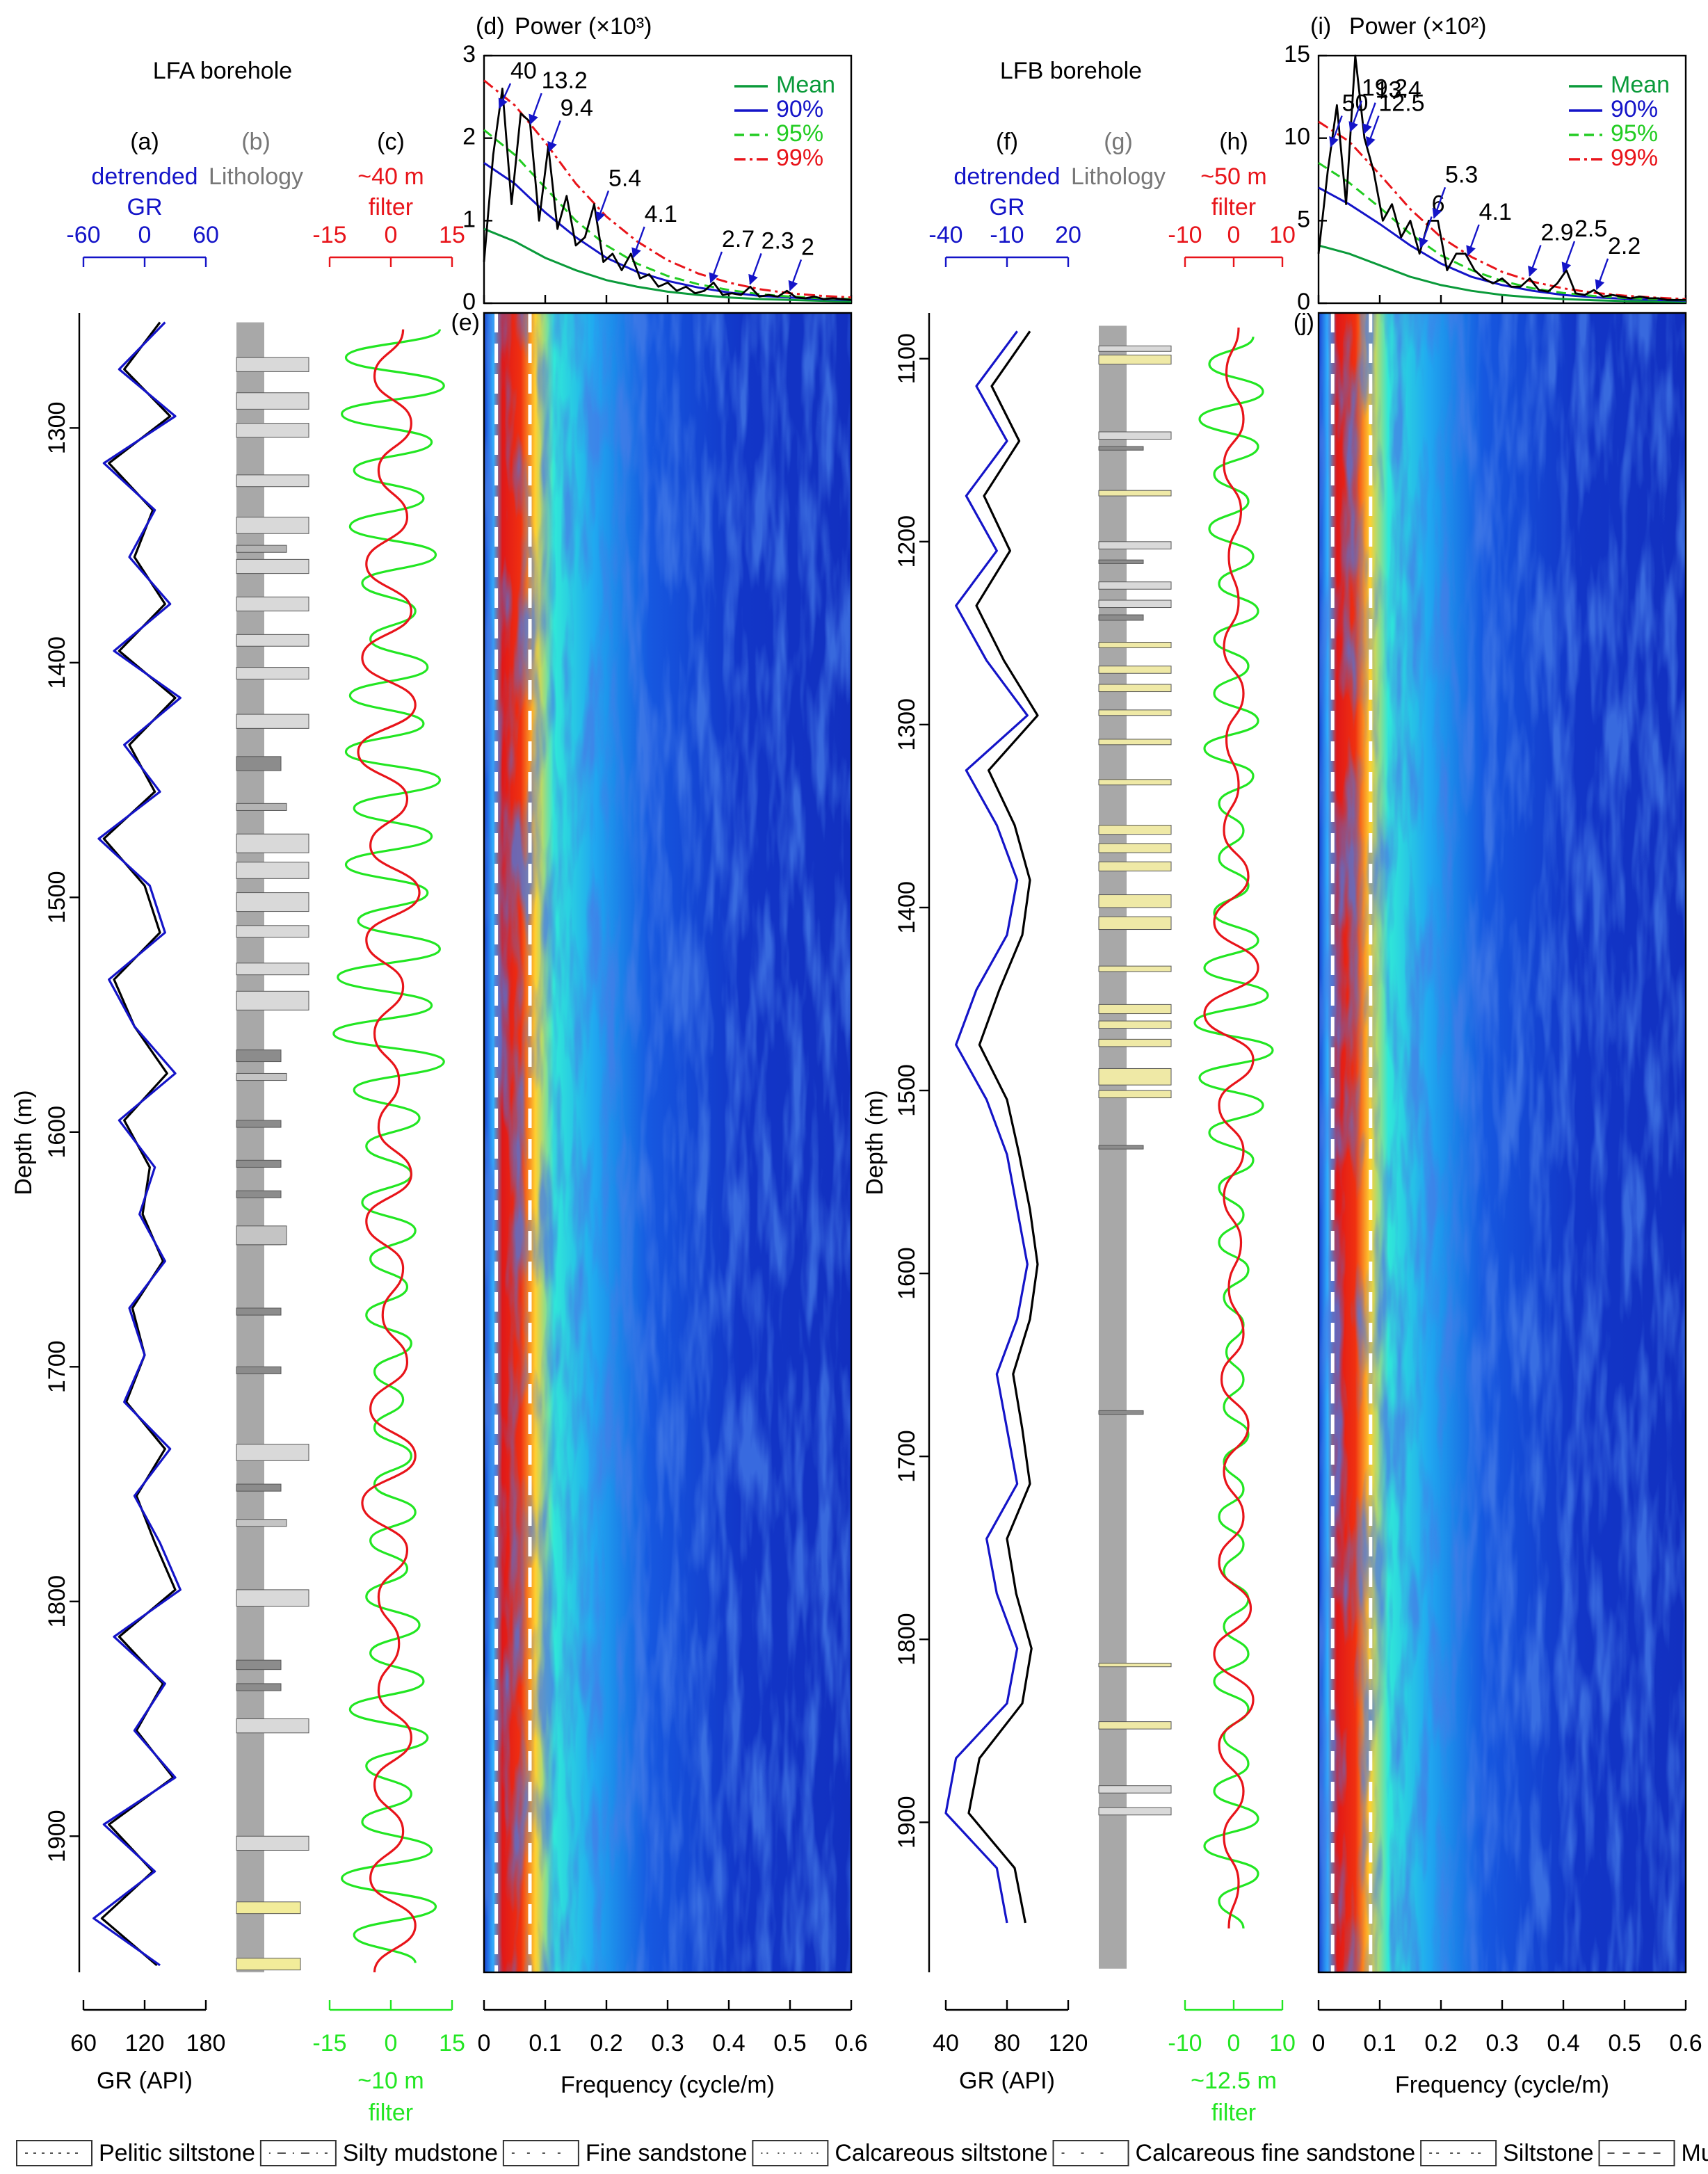 The height and width of the screenshot is (2174, 1708). Describe the element at coordinates (807, 247) in the screenshot. I see `peak-label: 2` at that location.